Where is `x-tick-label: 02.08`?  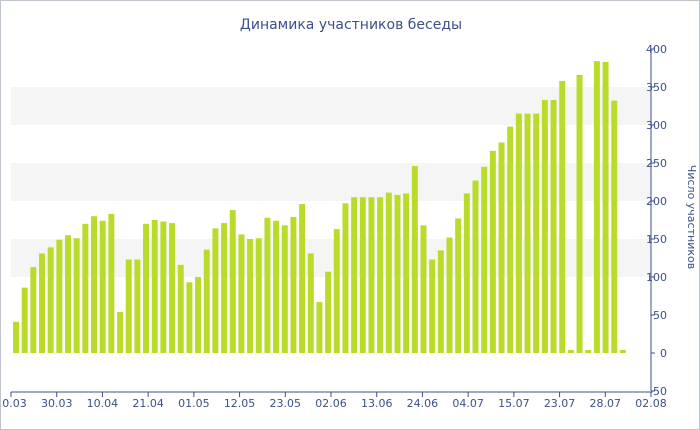
x-tick-label: 02.08 is located at coordinates (651, 403).